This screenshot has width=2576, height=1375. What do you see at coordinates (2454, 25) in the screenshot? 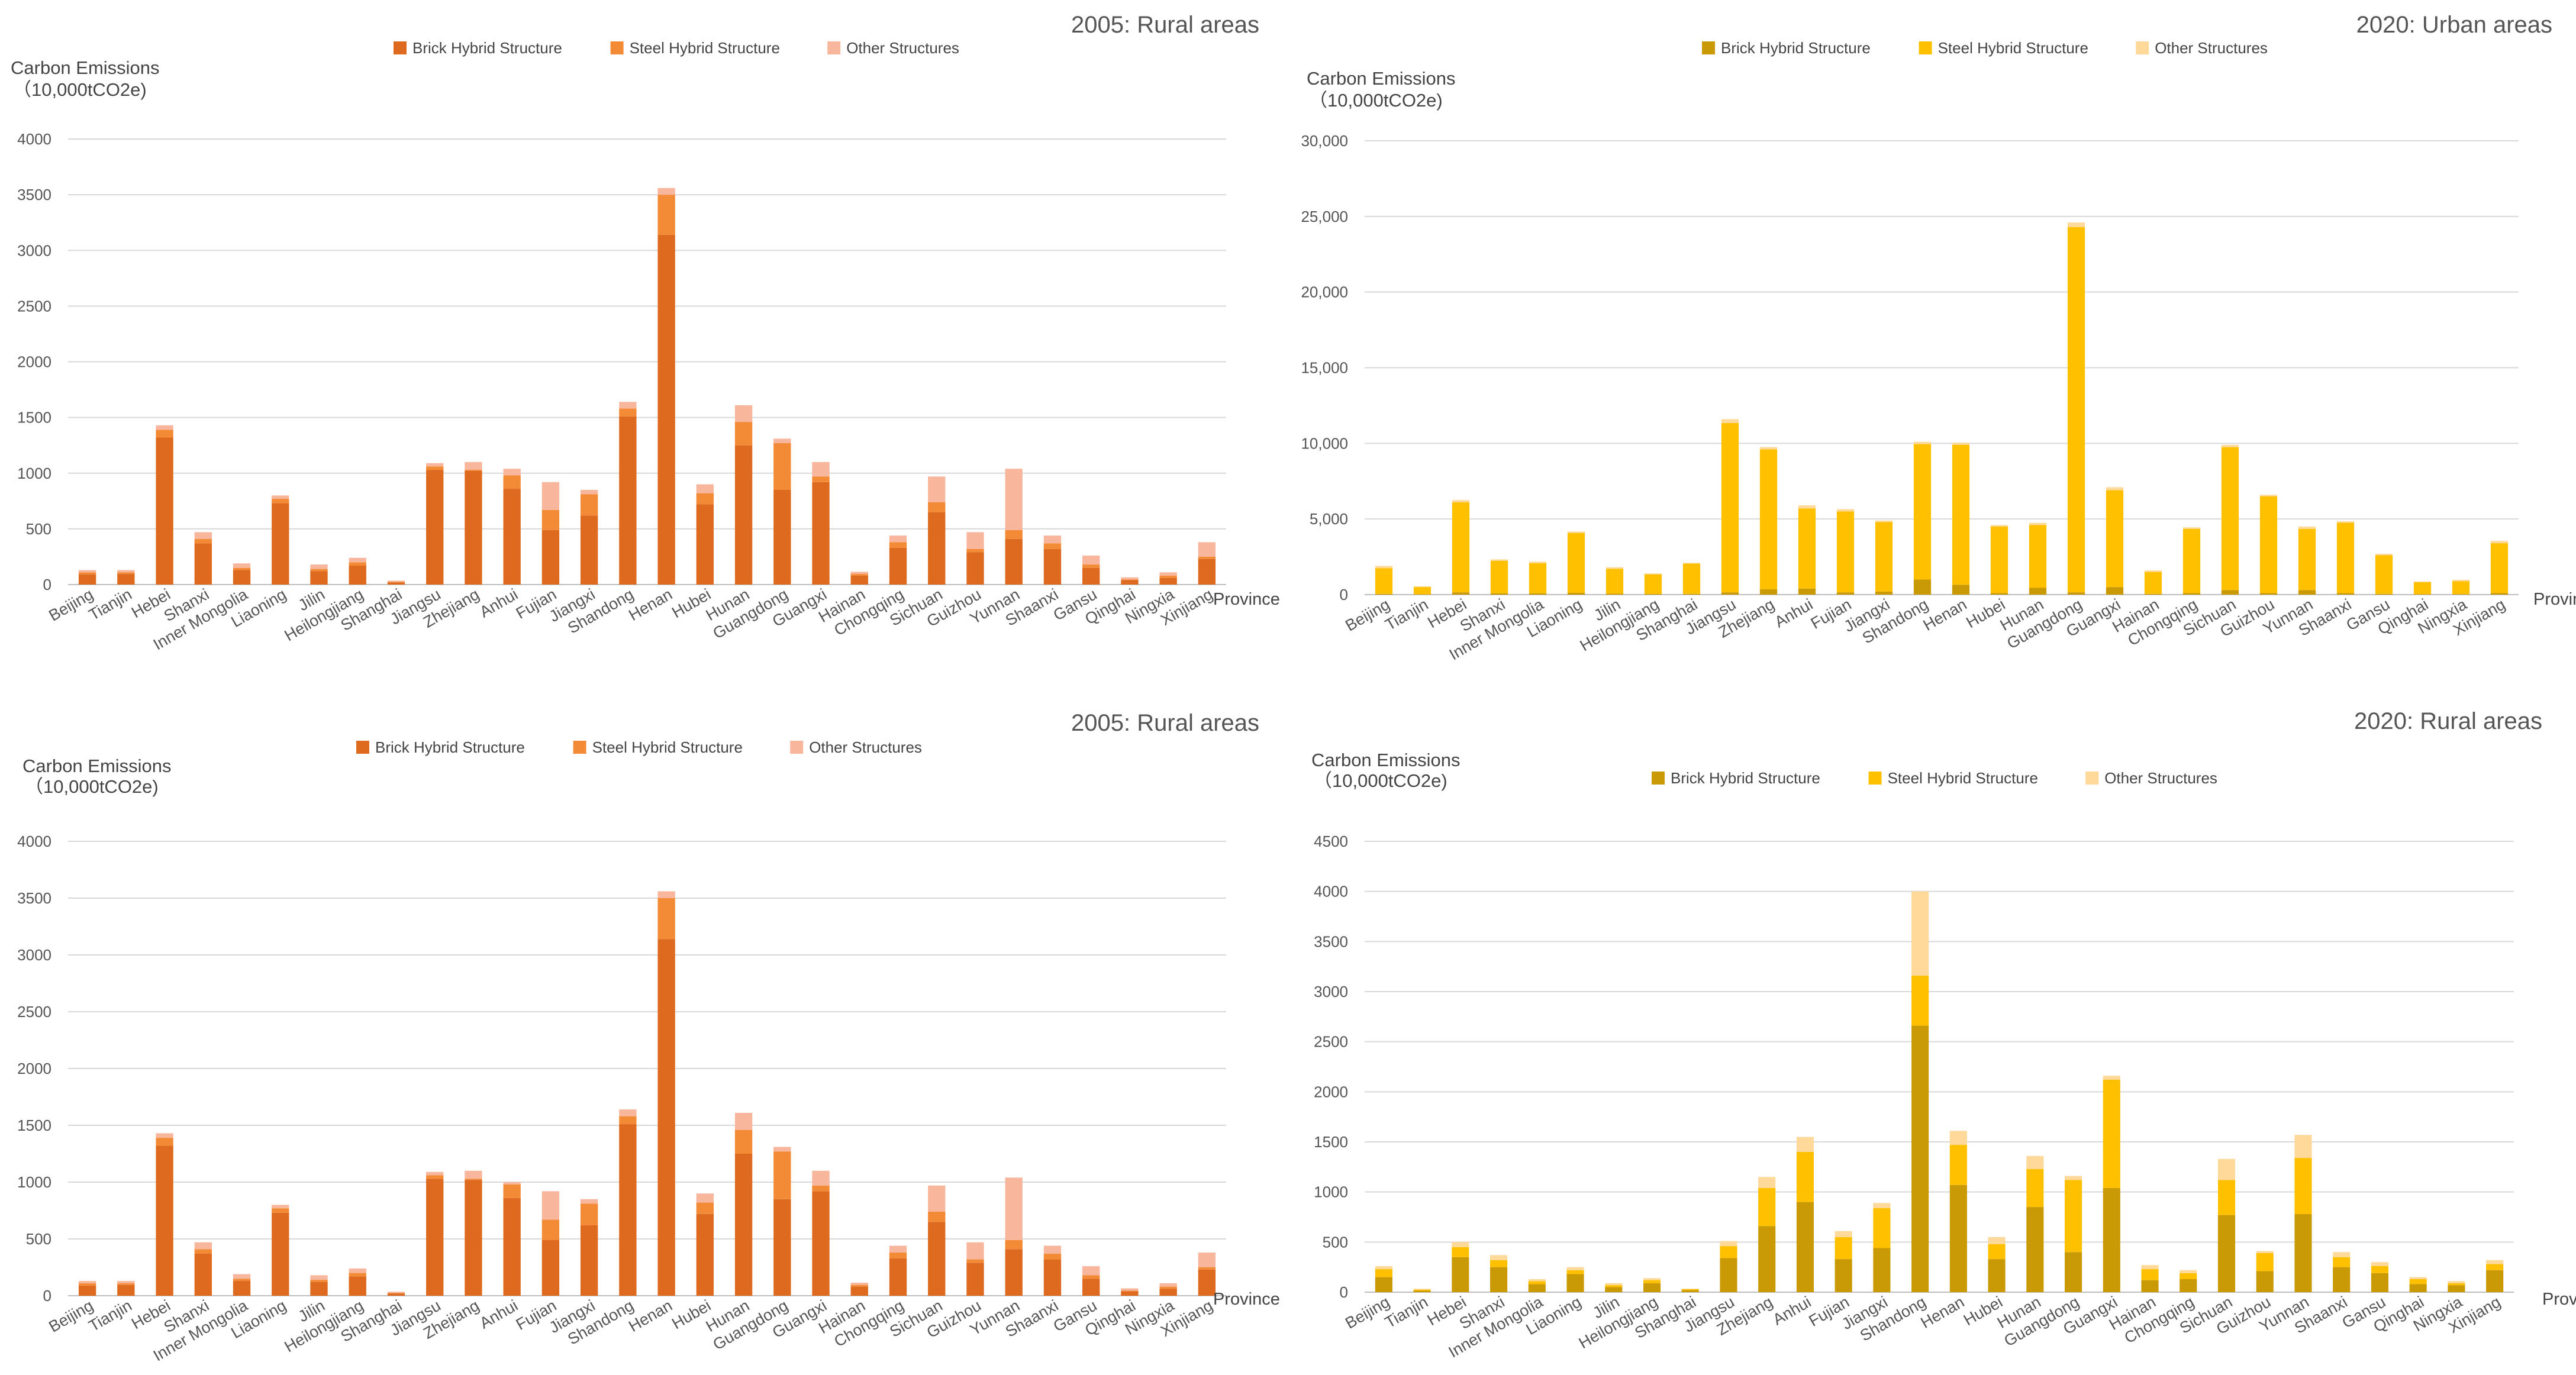
I see `chart-title: 2020: Urban areas` at bounding box center [2454, 25].